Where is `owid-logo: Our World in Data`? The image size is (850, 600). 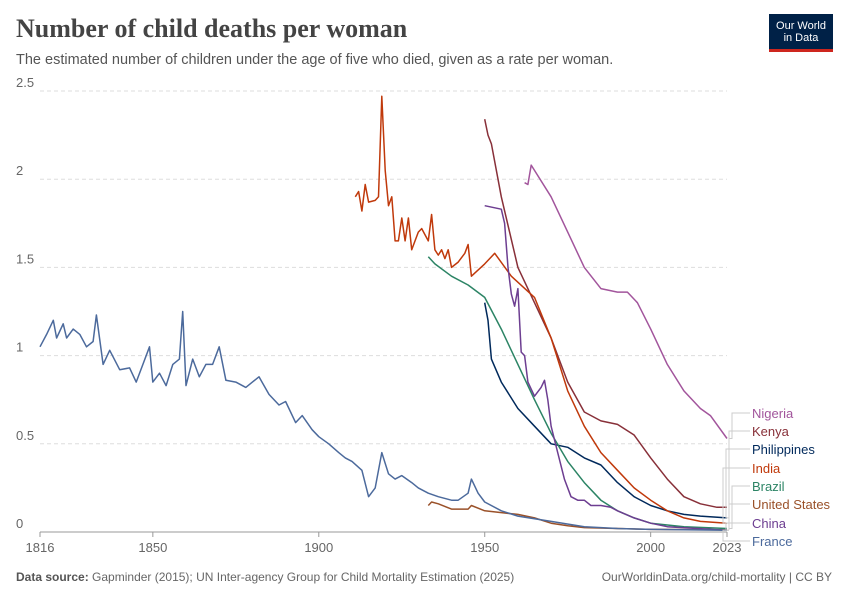 owid-logo: Our World in Data is located at coordinates (801, 33).